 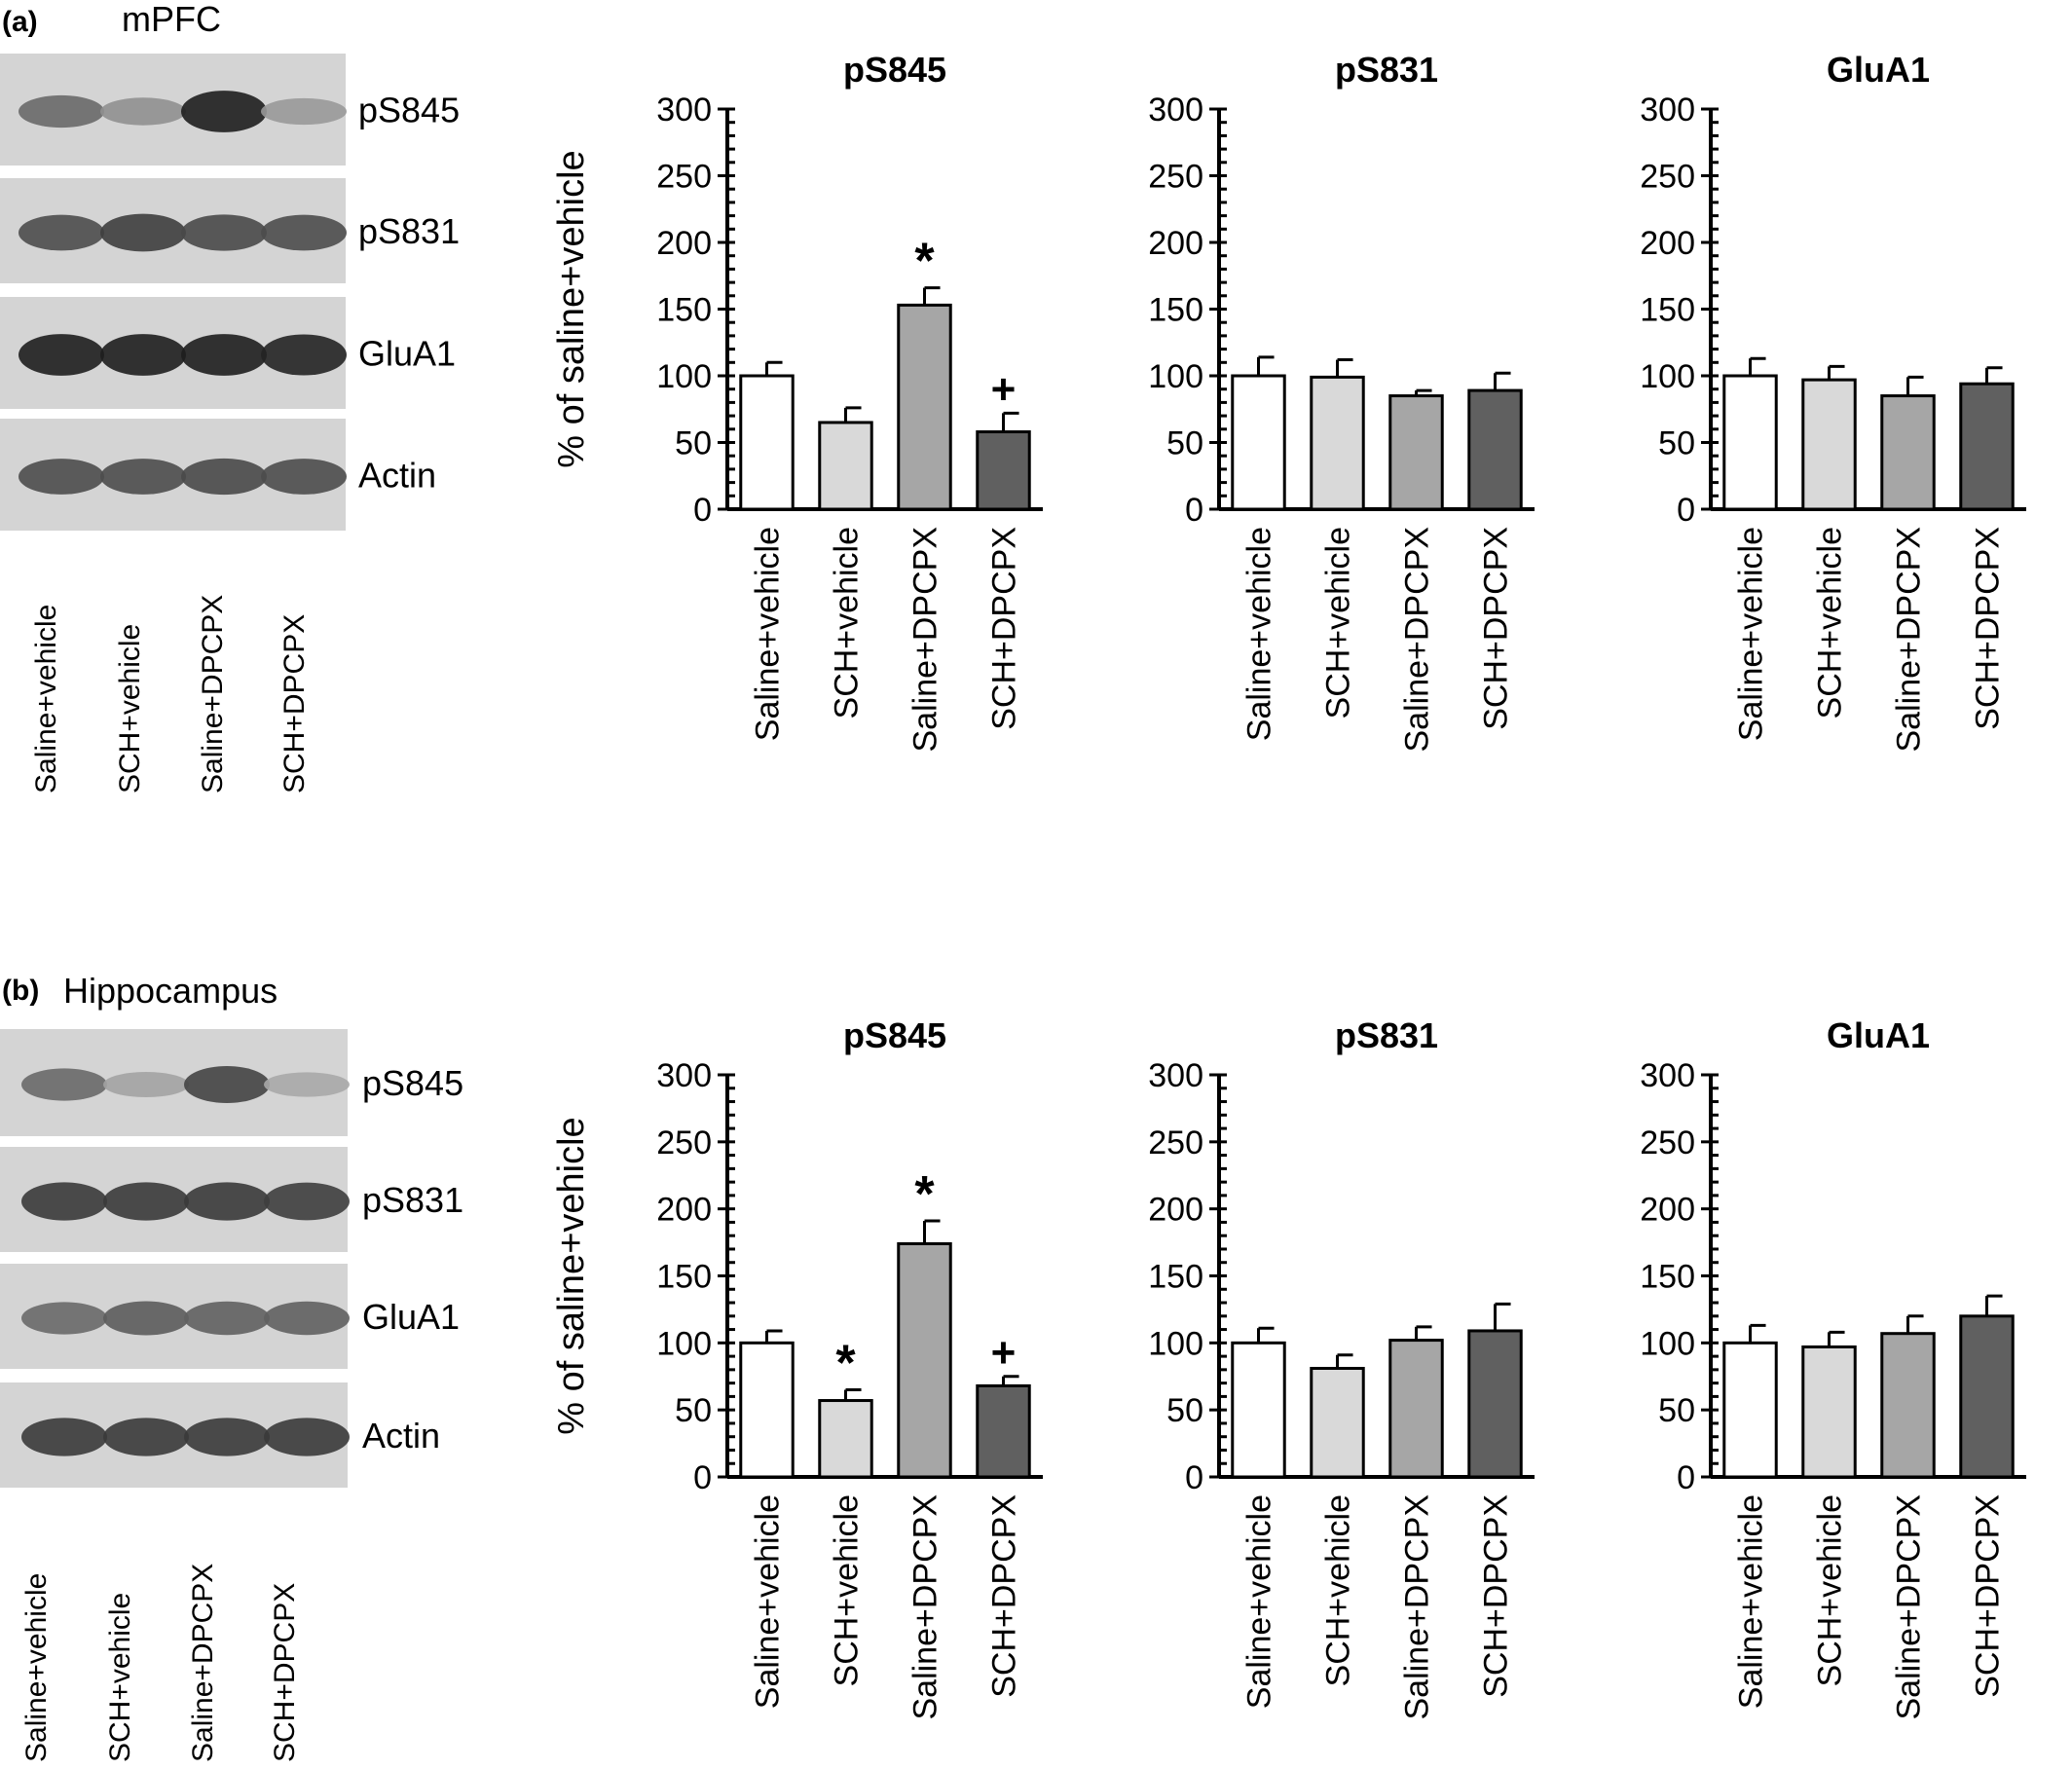 What do you see at coordinates (1830, 1590) in the screenshot?
I see `x-tick-label: SCH+vehicle` at bounding box center [1830, 1590].